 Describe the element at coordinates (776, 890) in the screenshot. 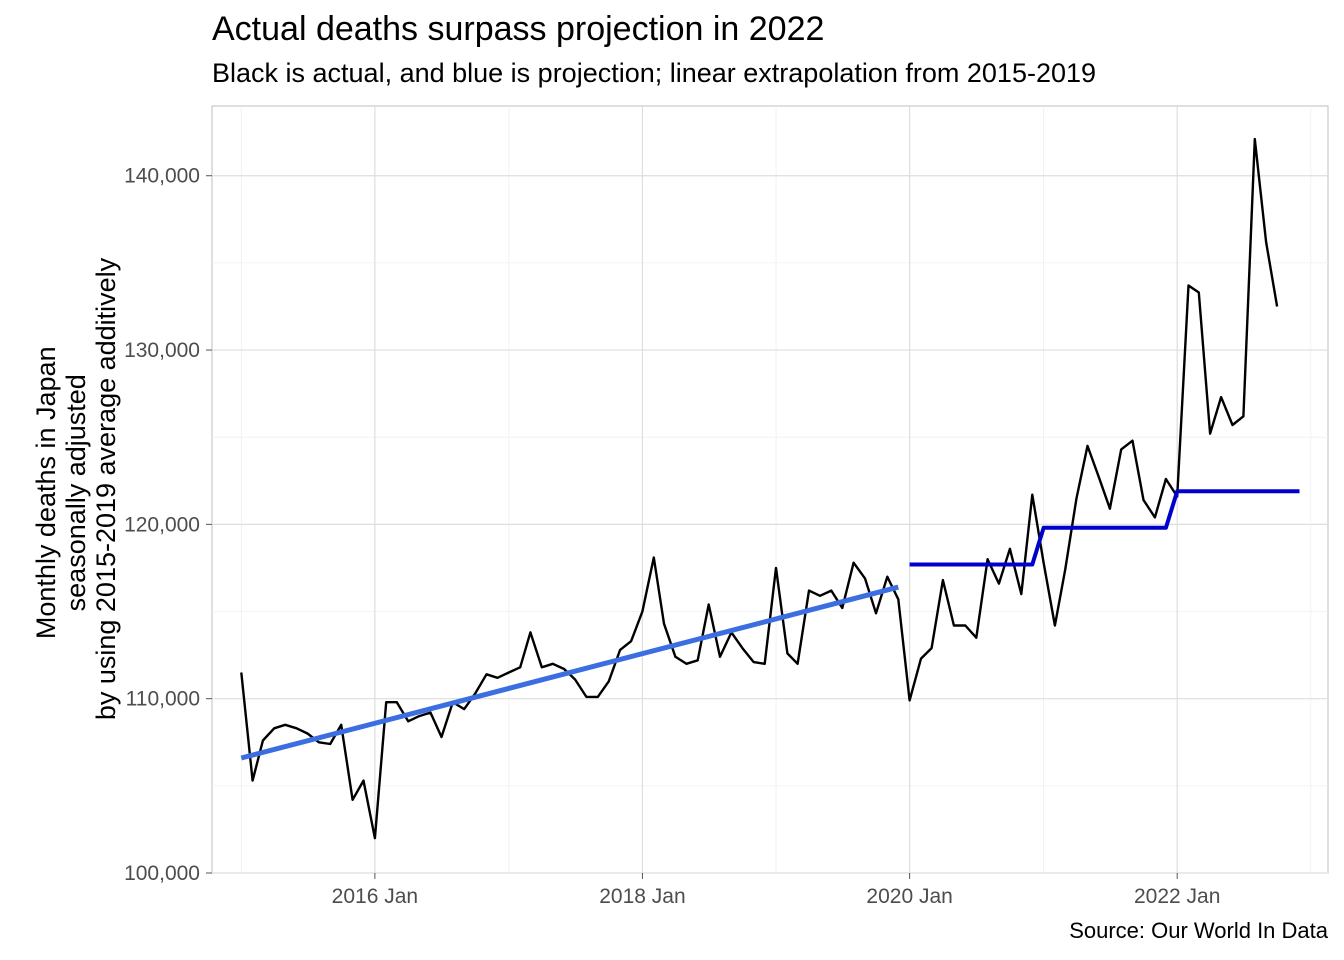

I see `x-axis-ticks: 2016 Jan 2018 Jan 2020 Jan 2022 Jan` at that location.